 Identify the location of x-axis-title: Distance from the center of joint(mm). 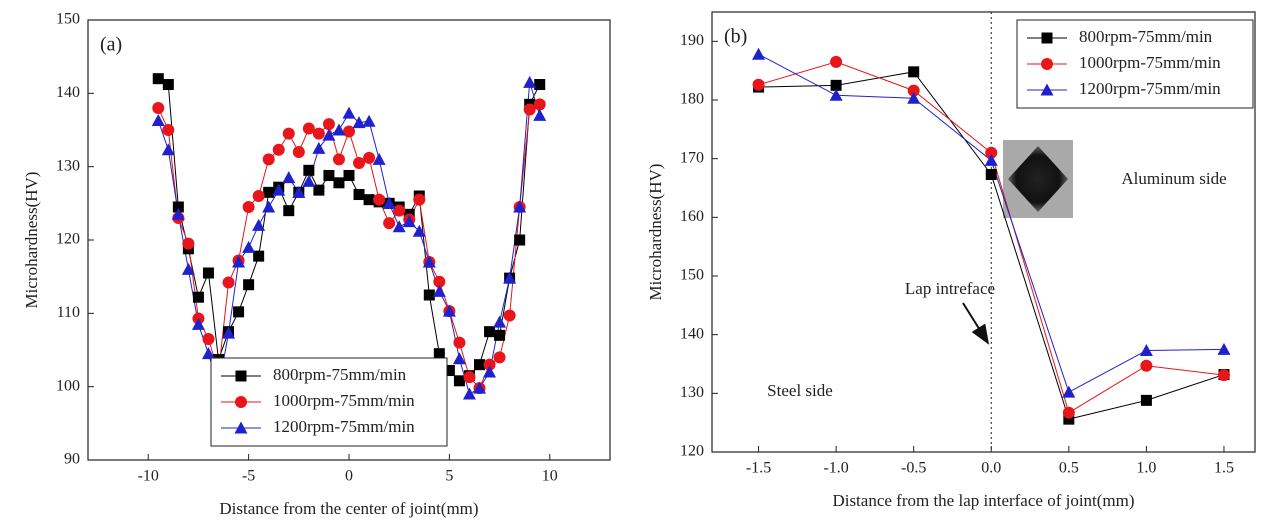
(348, 508).